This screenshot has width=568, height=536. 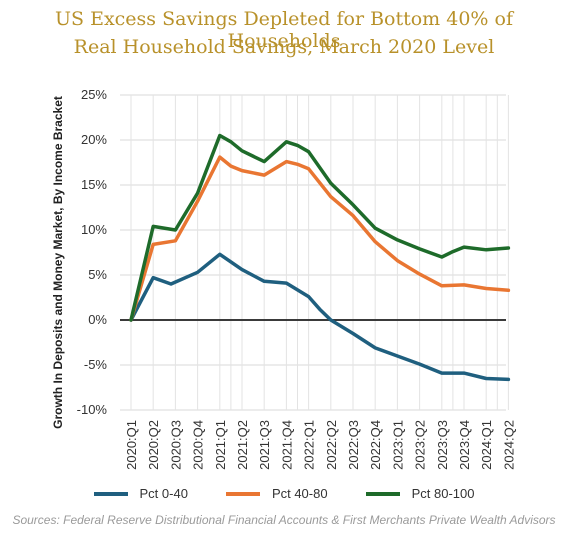 What do you see at coordinates (94, 94) in the screenshot?
I see `y-tick-label: 25%` at bounding box center [94, 94].